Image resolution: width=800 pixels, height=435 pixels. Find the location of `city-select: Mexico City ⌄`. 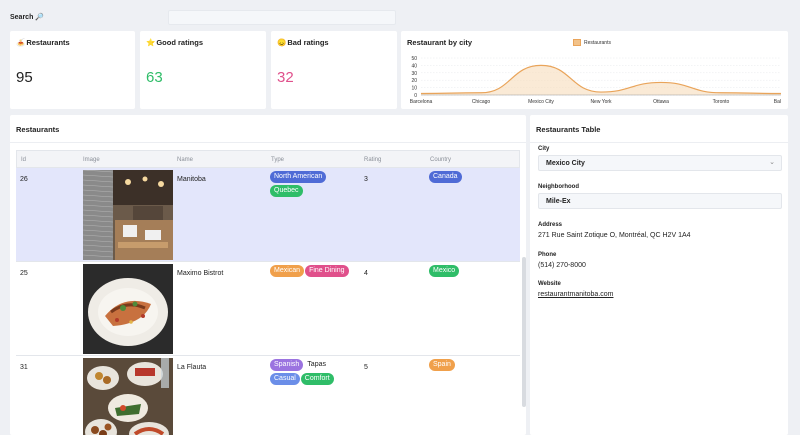

city-select: Mexico City ⌄ is located at coordinates (660, 163).